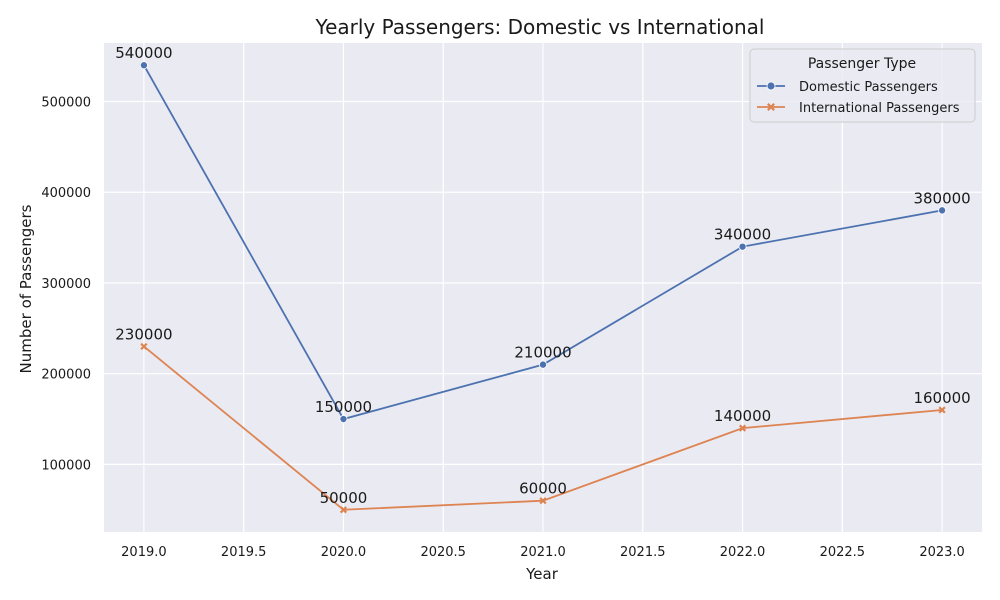 The height and width of the screenshot is (600, 1000). Describe the element at coordinates (942, 552) in the screenshot. I see `x-tick-label: 2023.0` at that location.